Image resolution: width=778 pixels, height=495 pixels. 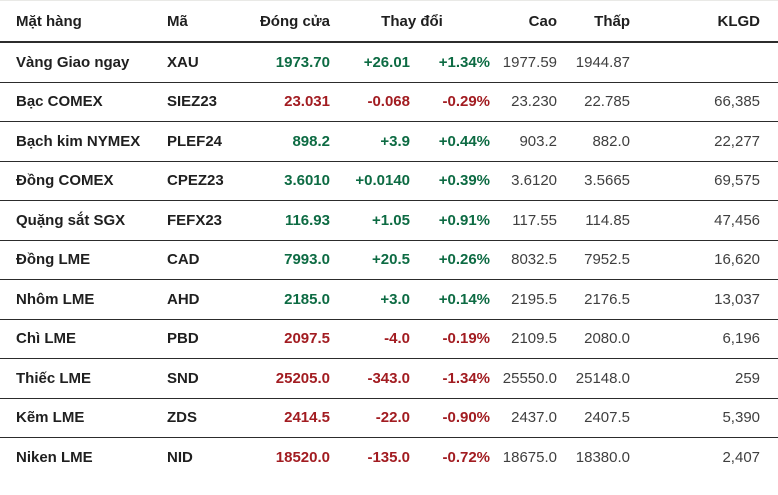 What do you see at coordinates (737, 220) in the screenshot?
I see `volume: 47,456` at bounding box center [737, 220].